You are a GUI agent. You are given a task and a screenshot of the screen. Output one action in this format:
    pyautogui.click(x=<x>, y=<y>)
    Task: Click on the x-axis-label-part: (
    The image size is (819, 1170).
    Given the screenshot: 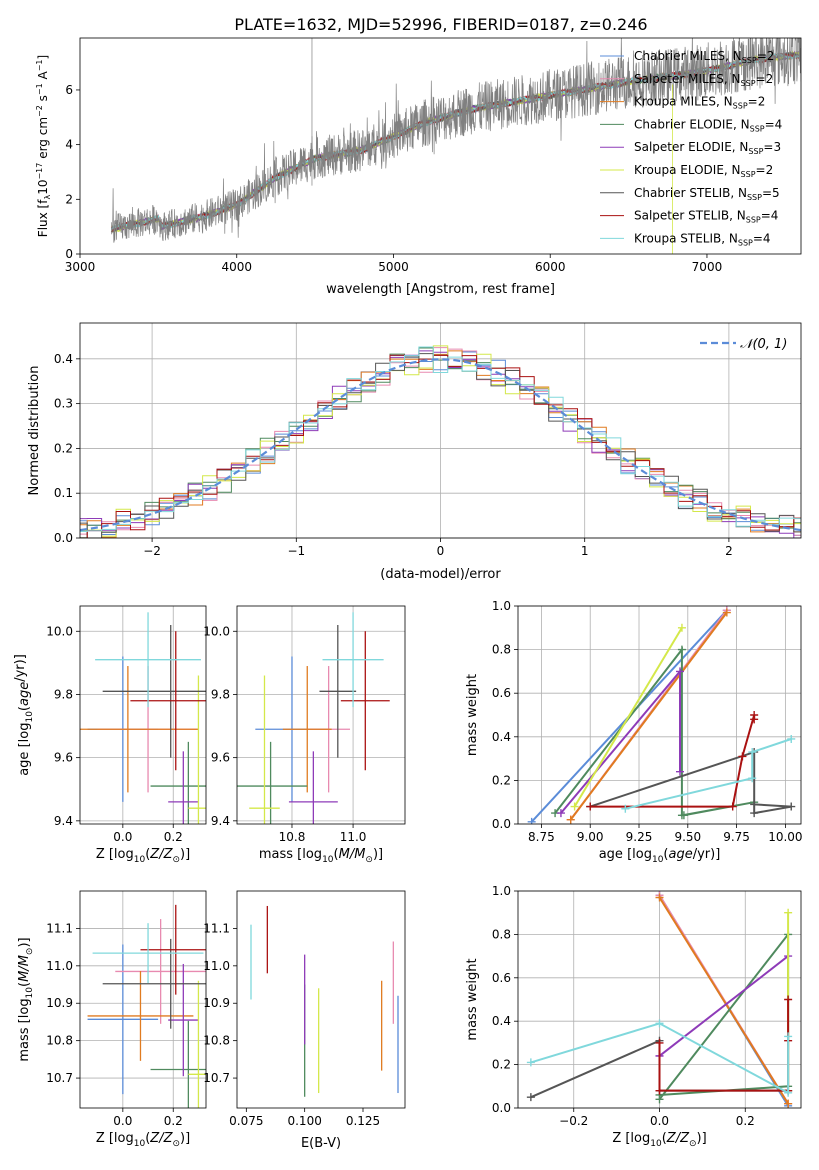 What is the action you would take?
    pyautogui.click(x=665, y=854)
    